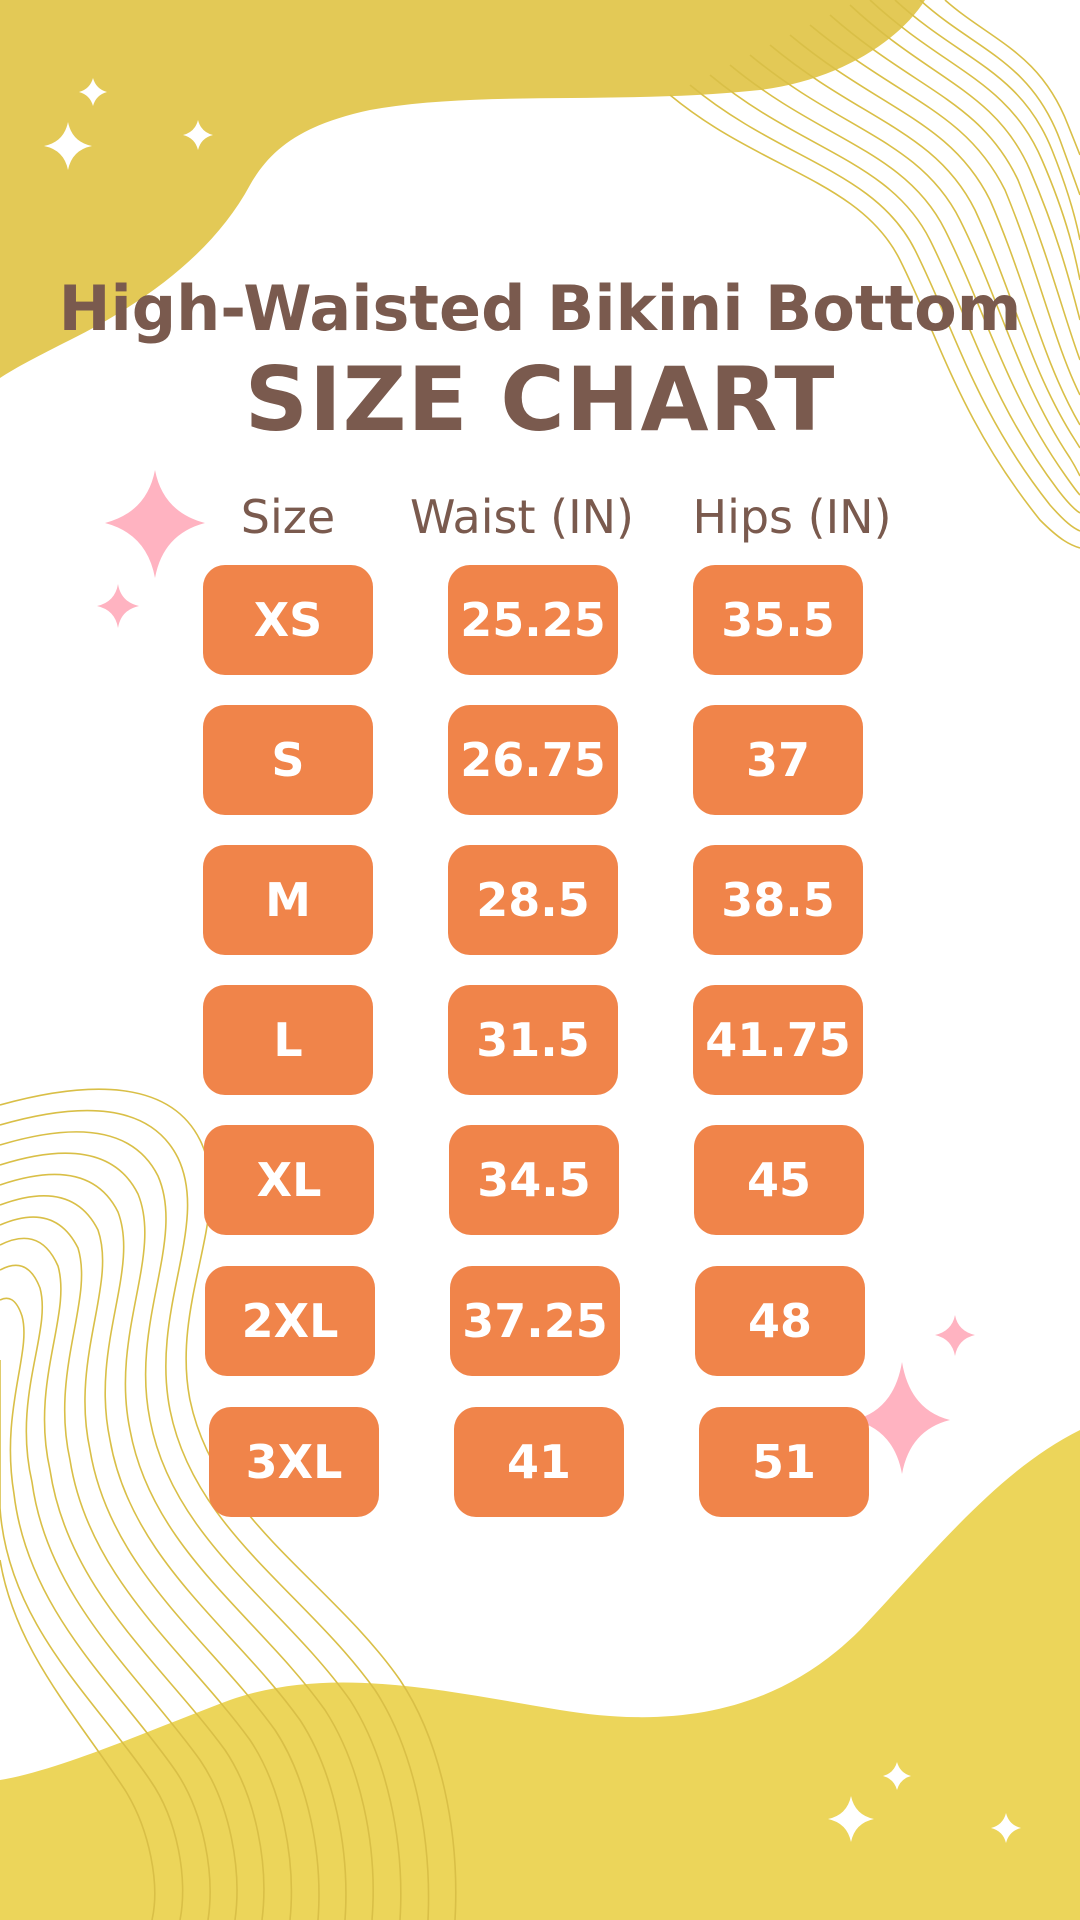  Describe the element at coordinates (535, 1321) in the screenshot. I see `waist-cell: 37.25` at that location.